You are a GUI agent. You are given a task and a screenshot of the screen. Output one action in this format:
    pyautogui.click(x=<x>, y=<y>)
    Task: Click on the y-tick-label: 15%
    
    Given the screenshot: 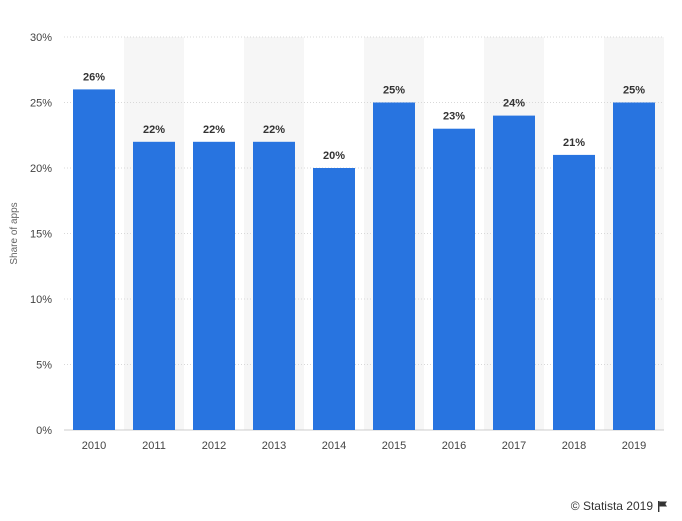 What is the action you would take?
    pyautogui.click(x=41, y=235)
    